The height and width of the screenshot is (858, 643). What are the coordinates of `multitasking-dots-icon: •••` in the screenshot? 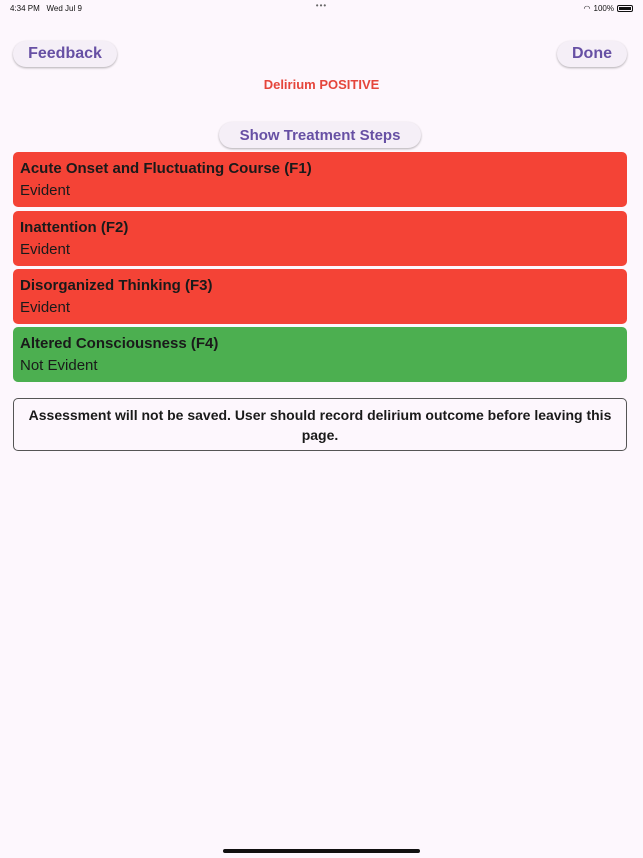 It's located at (321, 5).